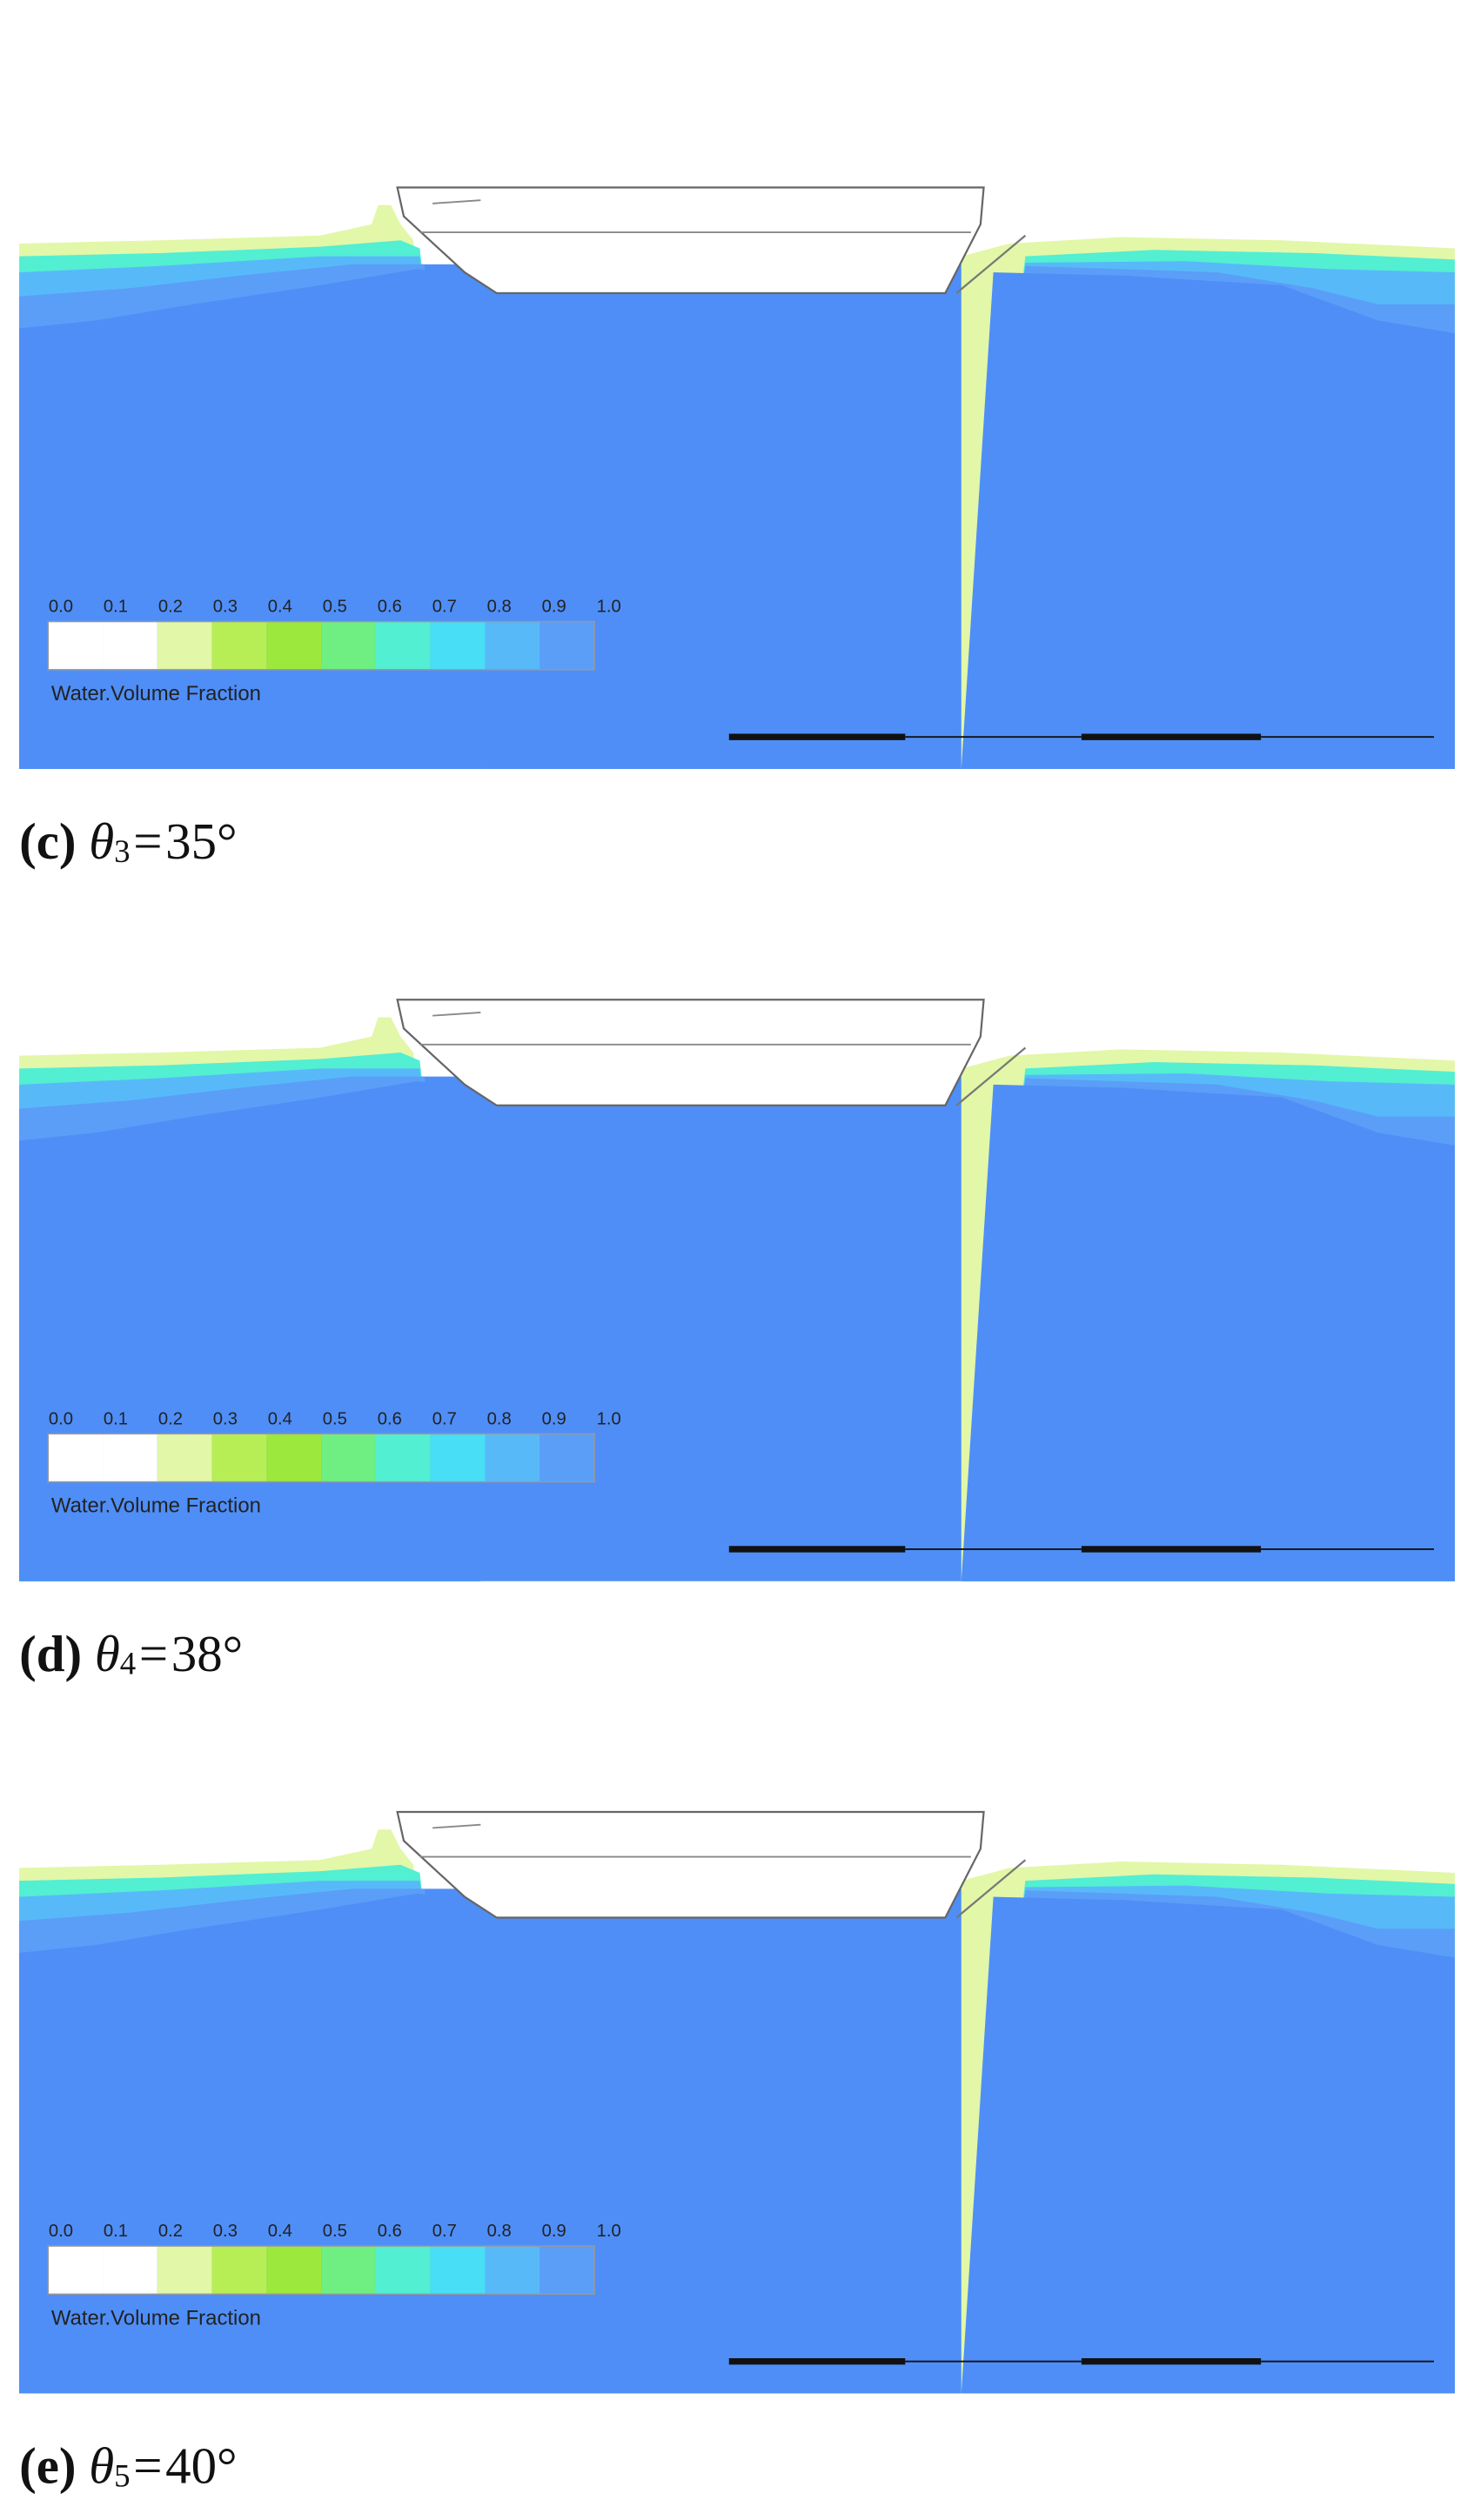 The width and height of the screenshot is (1474, 2520). I want to click on caption-index: 4, so click(128, 1663).